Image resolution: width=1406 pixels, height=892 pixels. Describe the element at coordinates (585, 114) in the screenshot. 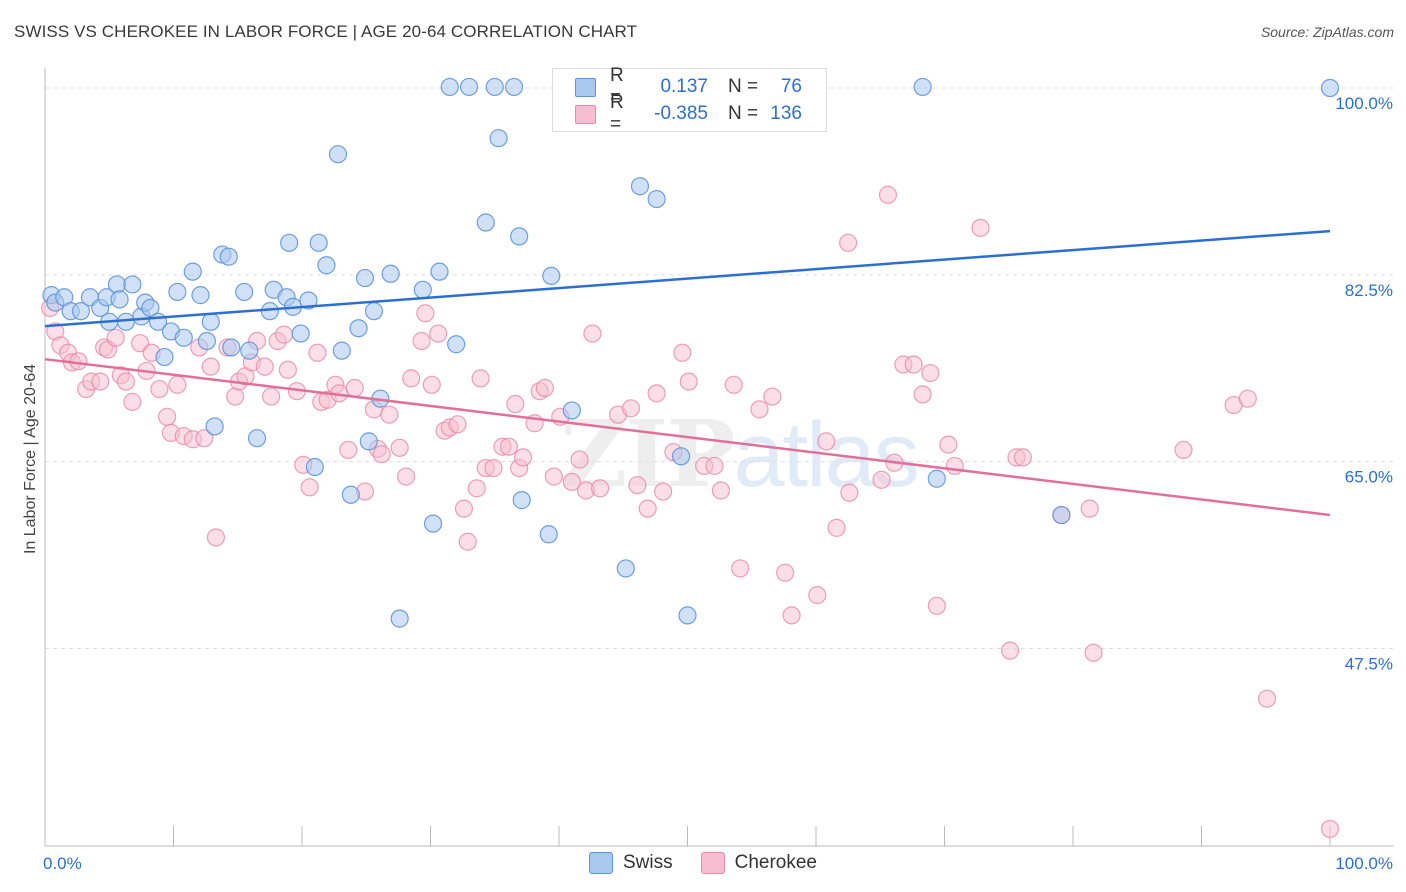

I see `legend-swatch-cherokee` at that location.